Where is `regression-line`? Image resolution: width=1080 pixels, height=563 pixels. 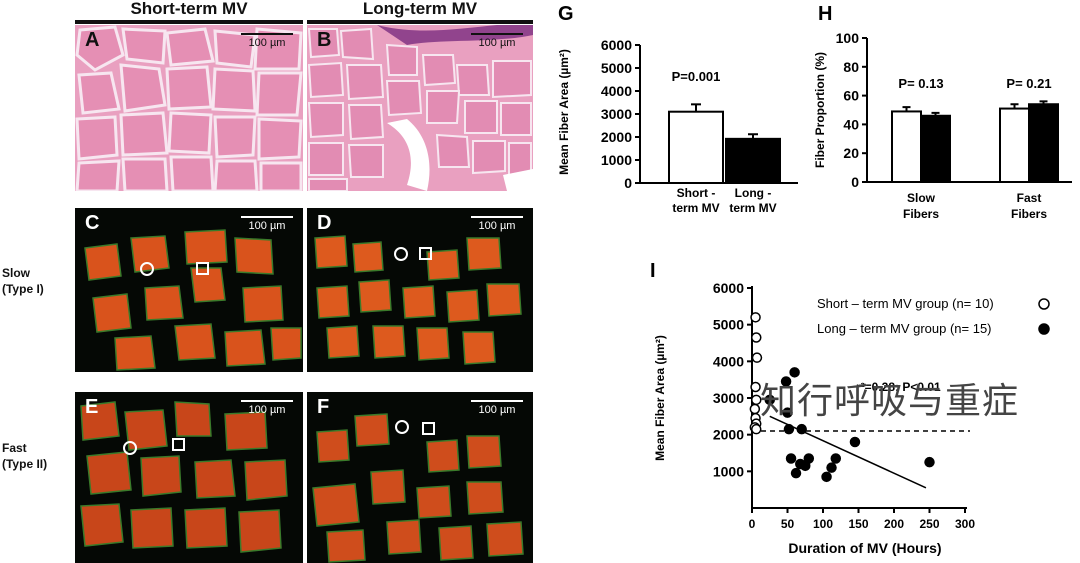
regression-line is located at coordinates (848, 452).